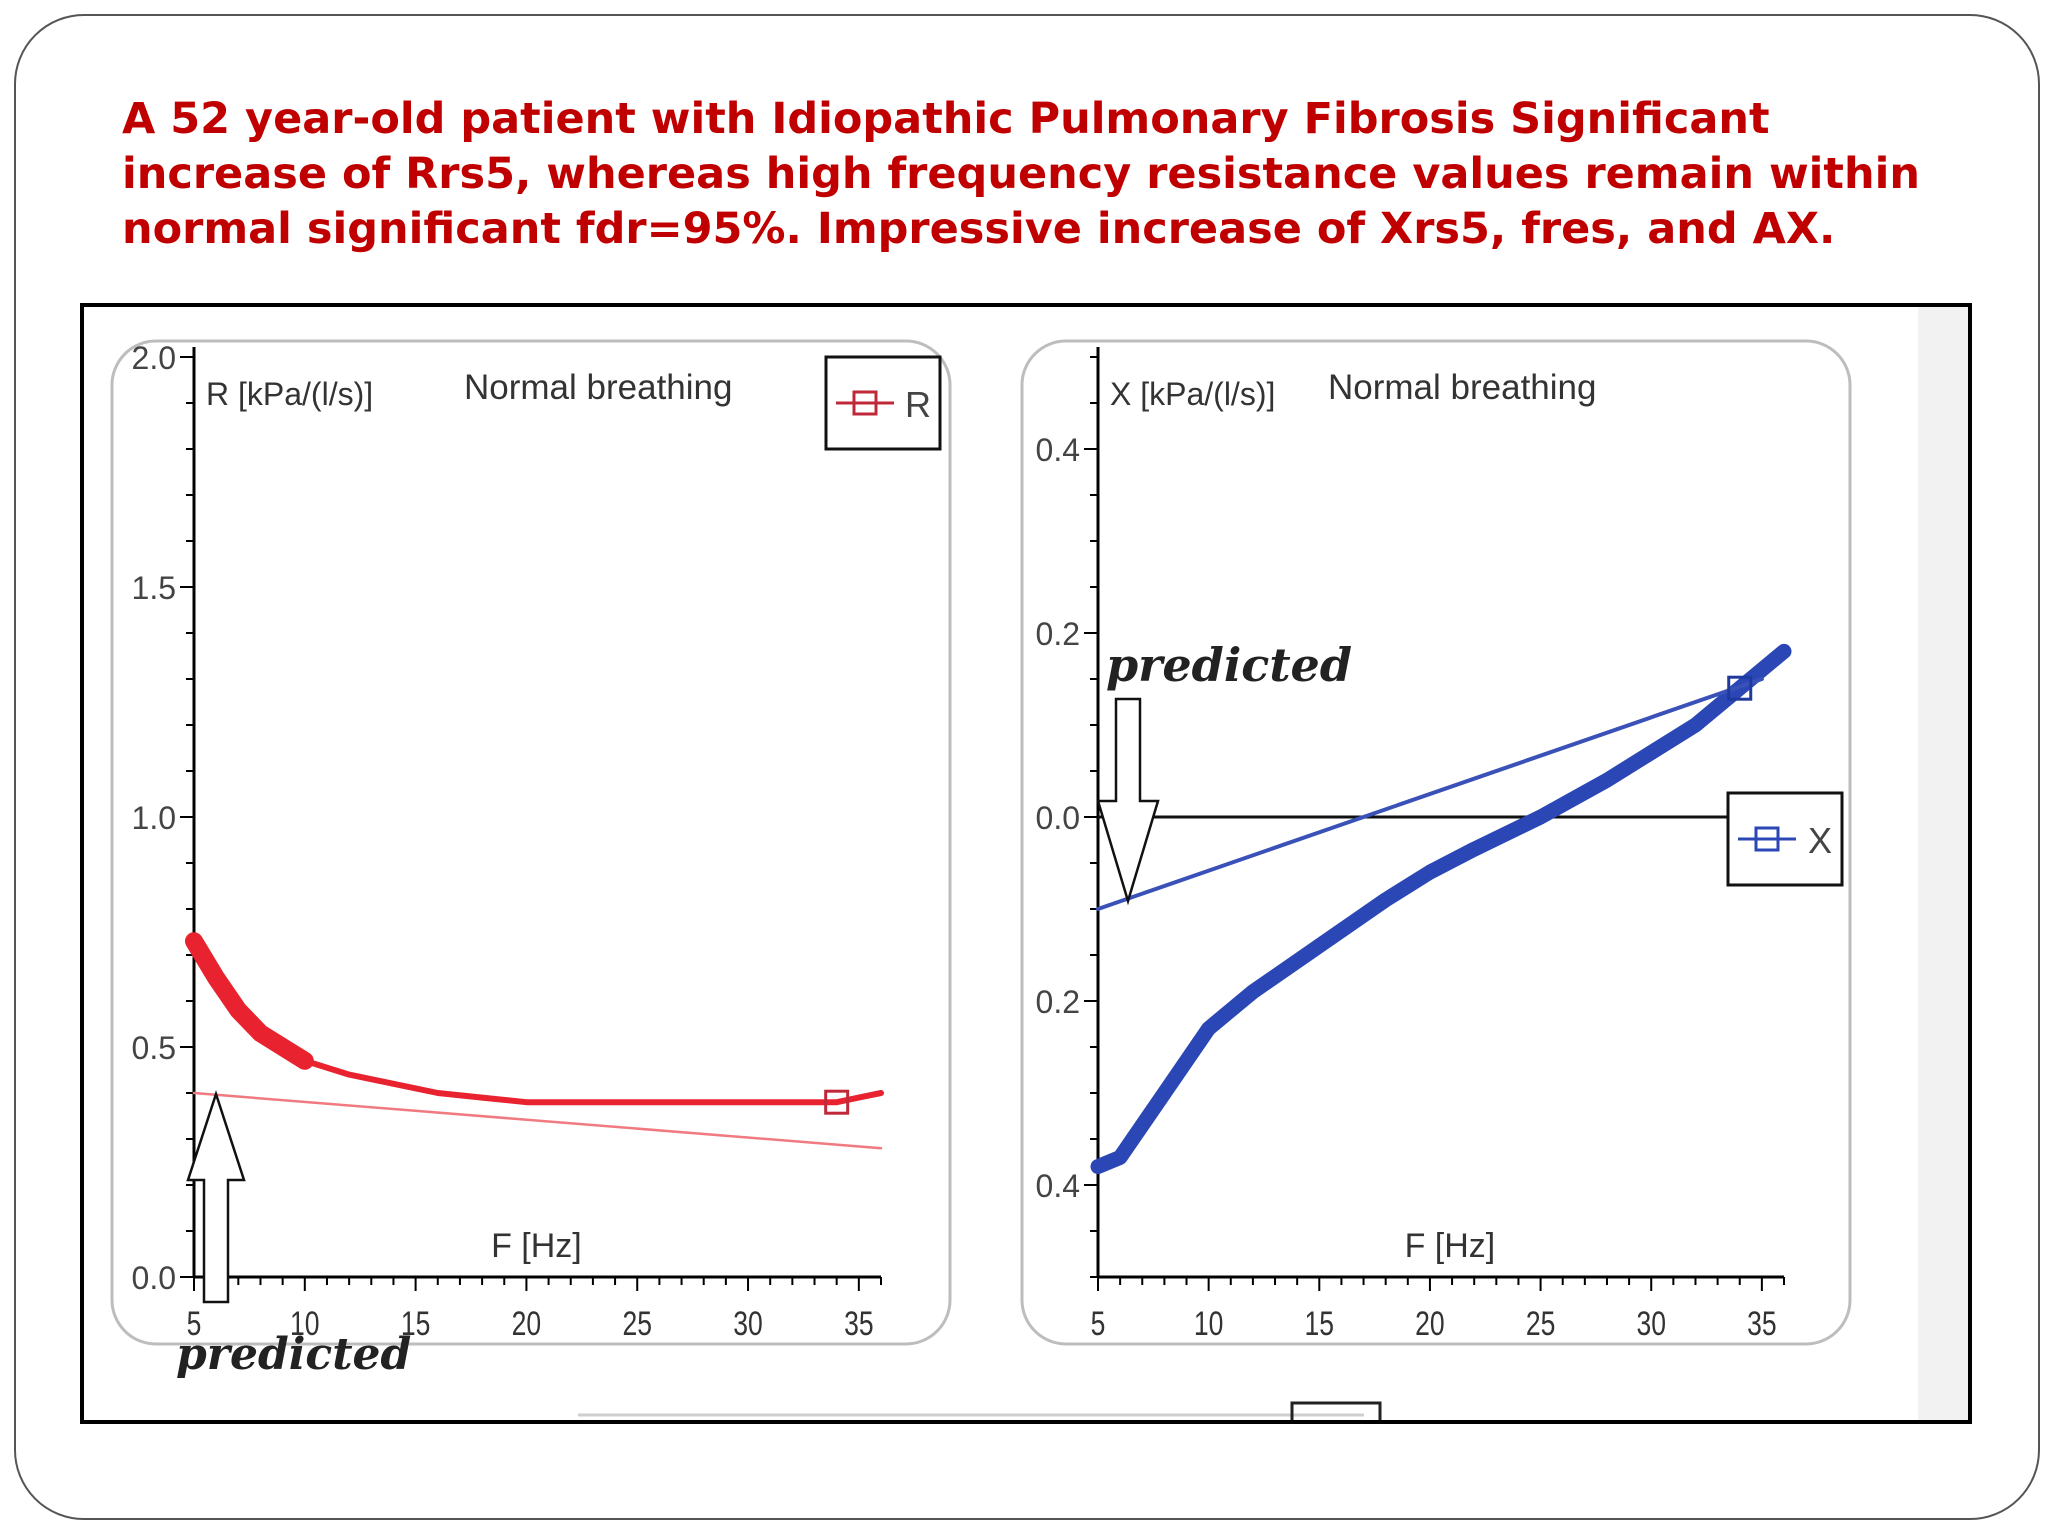  I want to click on figure-right-strip, so click(1943, 863).